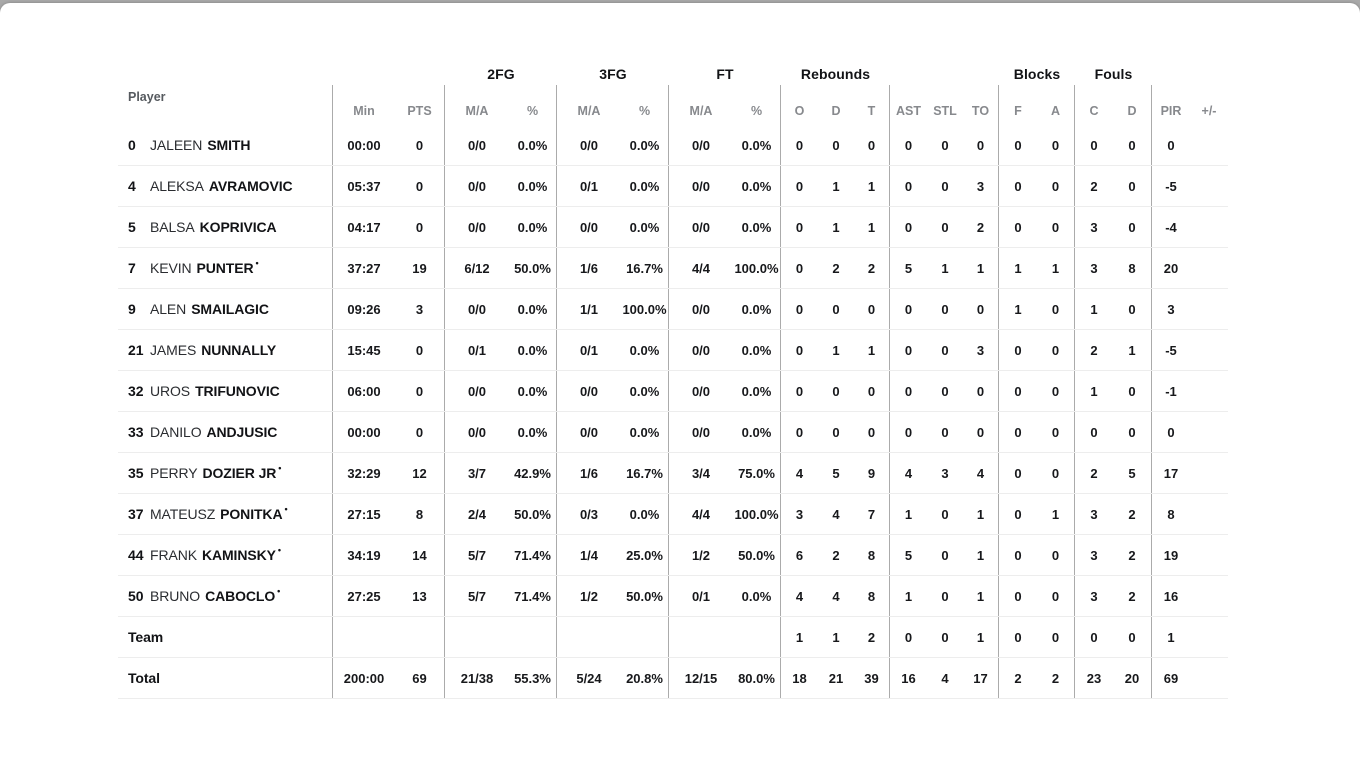  What do you see at coordinates (132, 309) in the screenshot?
I see `jersey-number: 9` at bounding box center [132, 309].